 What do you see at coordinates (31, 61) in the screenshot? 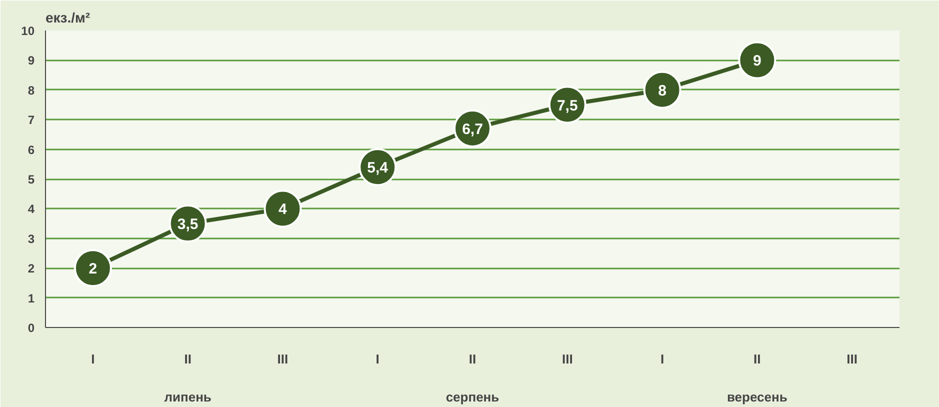
I see `y-tick-label: 9` at bounding box center [31, 61].